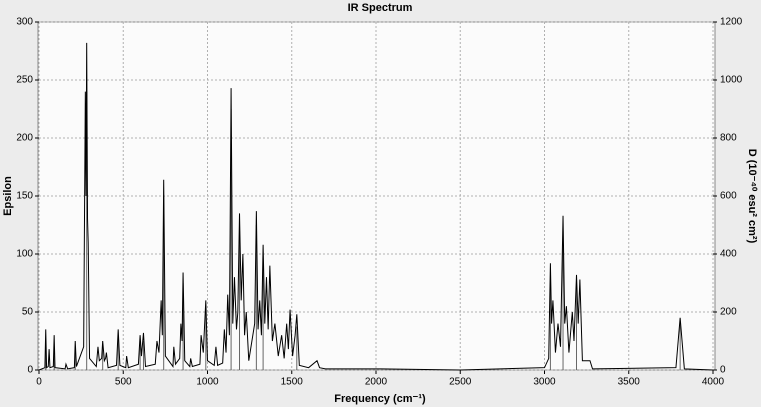  I want to click on y2-tick-label: 200, so click(728, 312).